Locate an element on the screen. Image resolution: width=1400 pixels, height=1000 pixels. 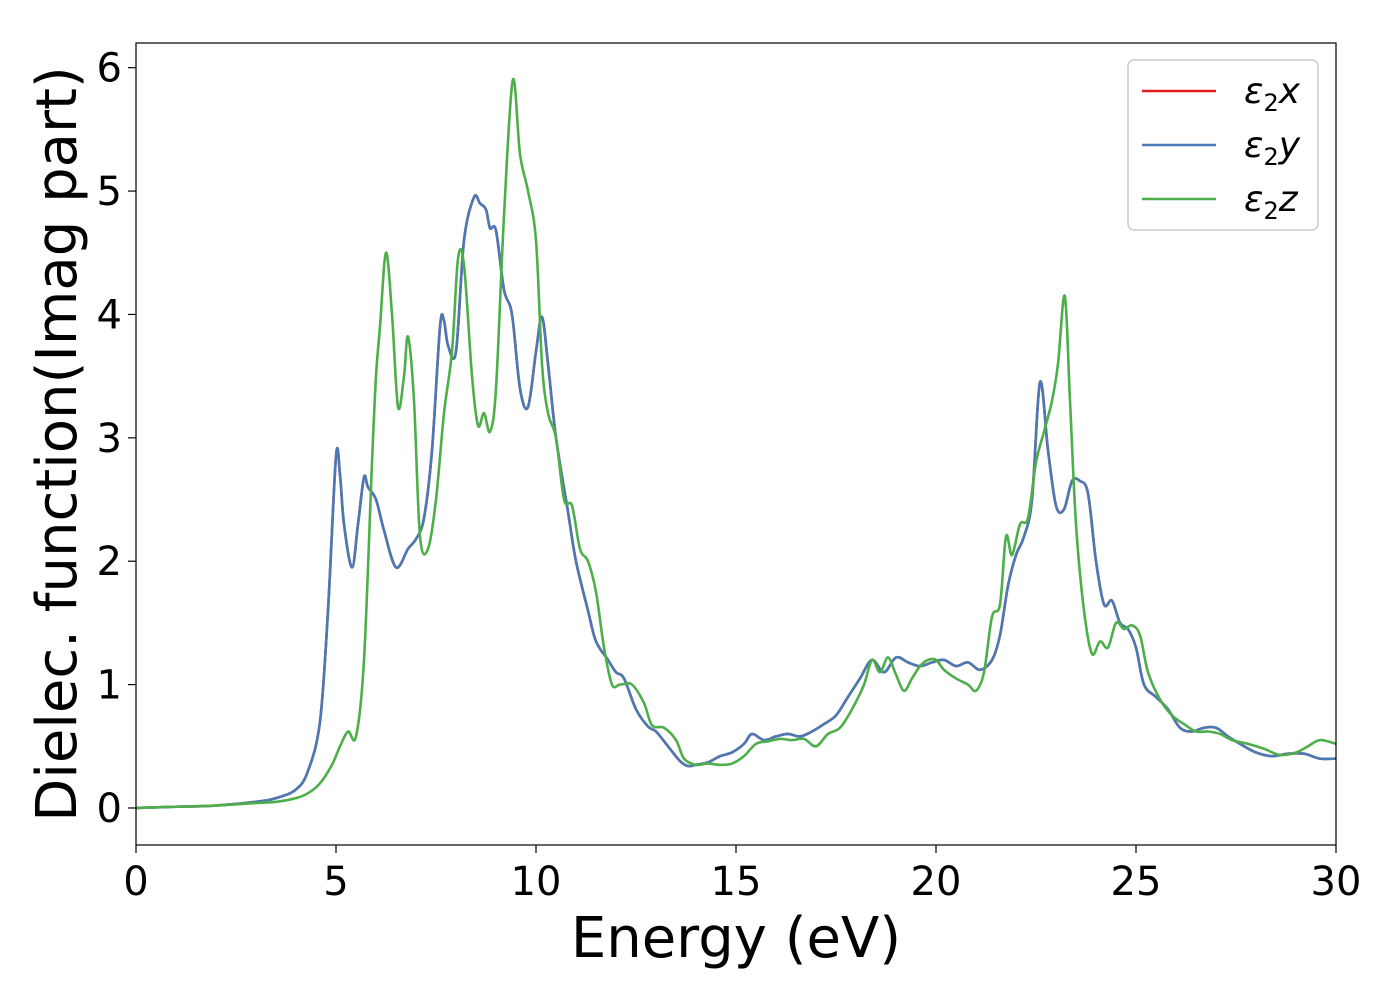
x-tick-label: 10 is located at coordinates (536, 882).